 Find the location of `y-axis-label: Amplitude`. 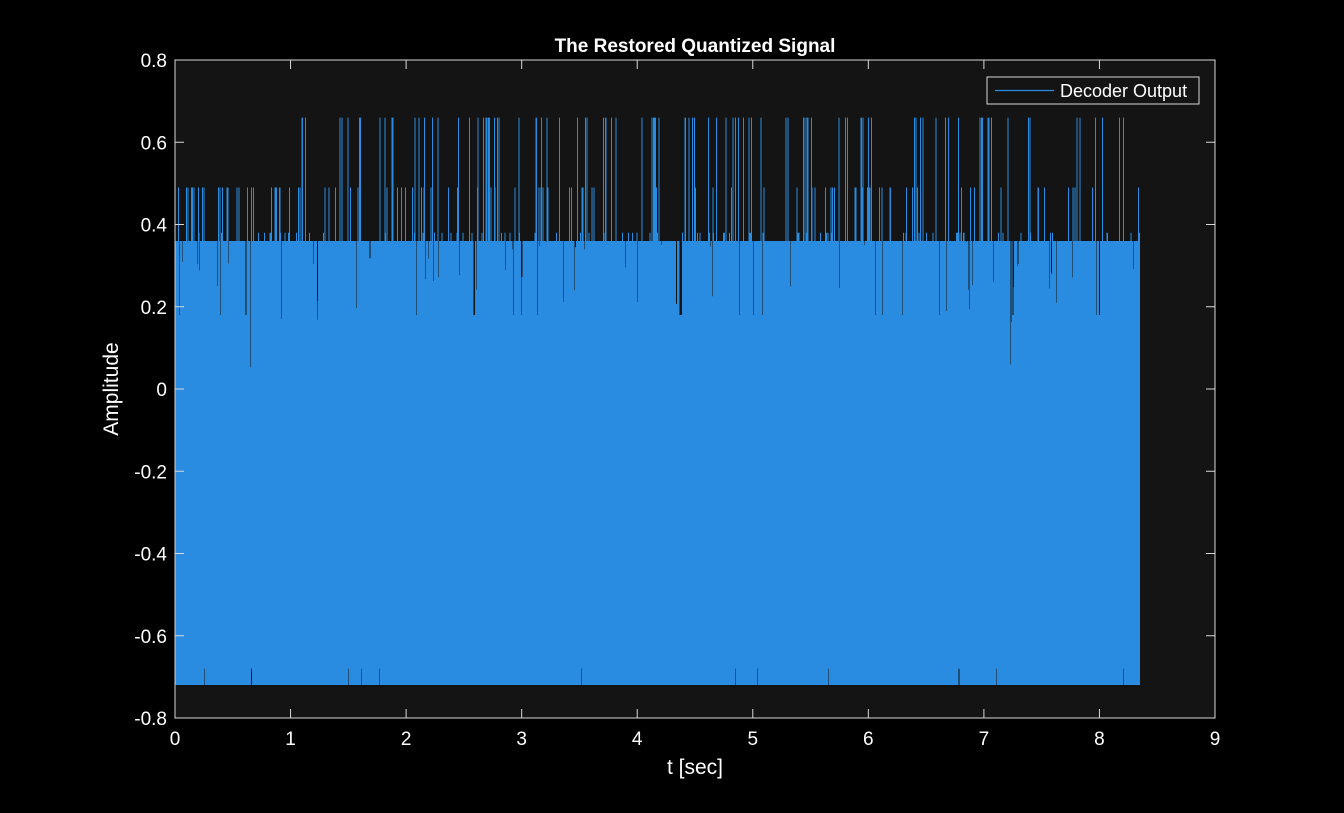

y-axis-label: Amplitude is located at coordinates (111, 388).